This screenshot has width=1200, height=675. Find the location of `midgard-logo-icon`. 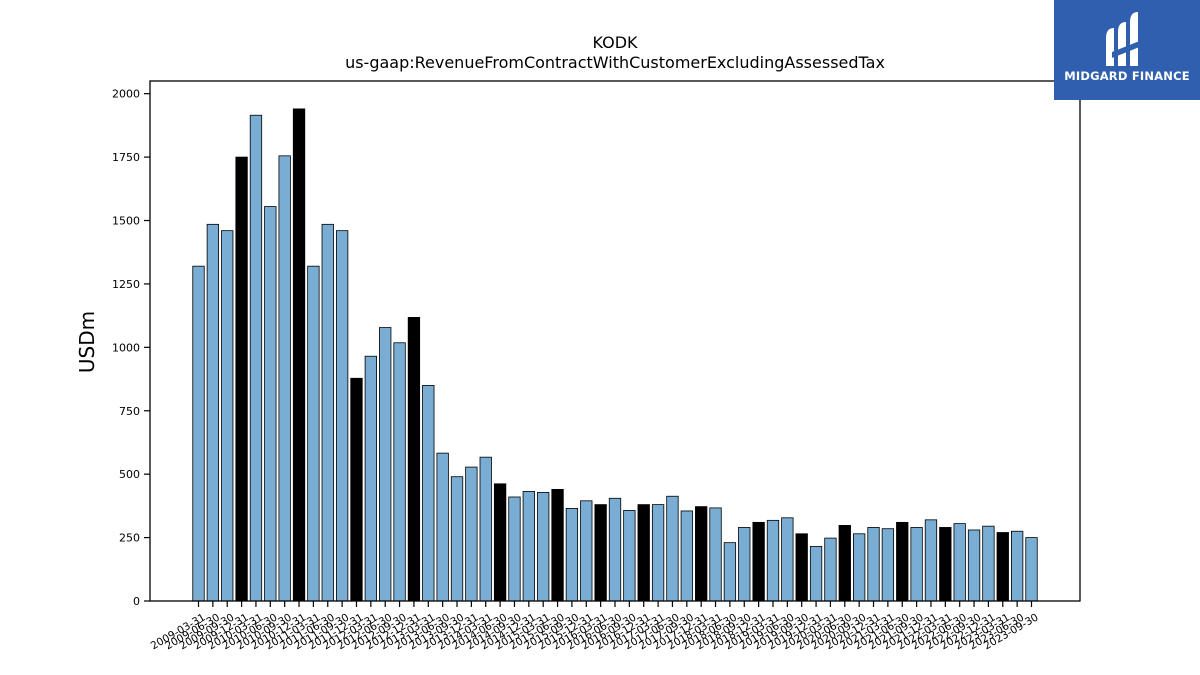

midgard-logo-icon is located at coordinates (1124, 39).